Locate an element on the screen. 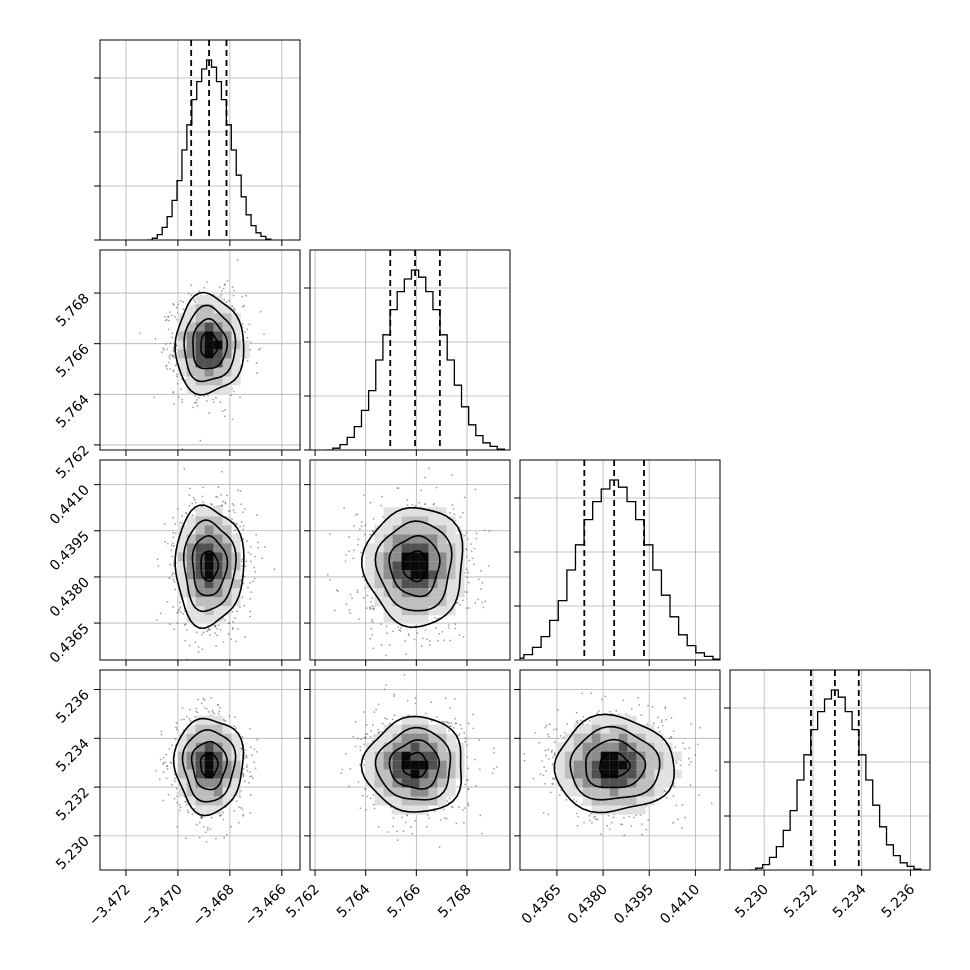  x-tick-label: 0.4395 is located at coordinates (634, 905).